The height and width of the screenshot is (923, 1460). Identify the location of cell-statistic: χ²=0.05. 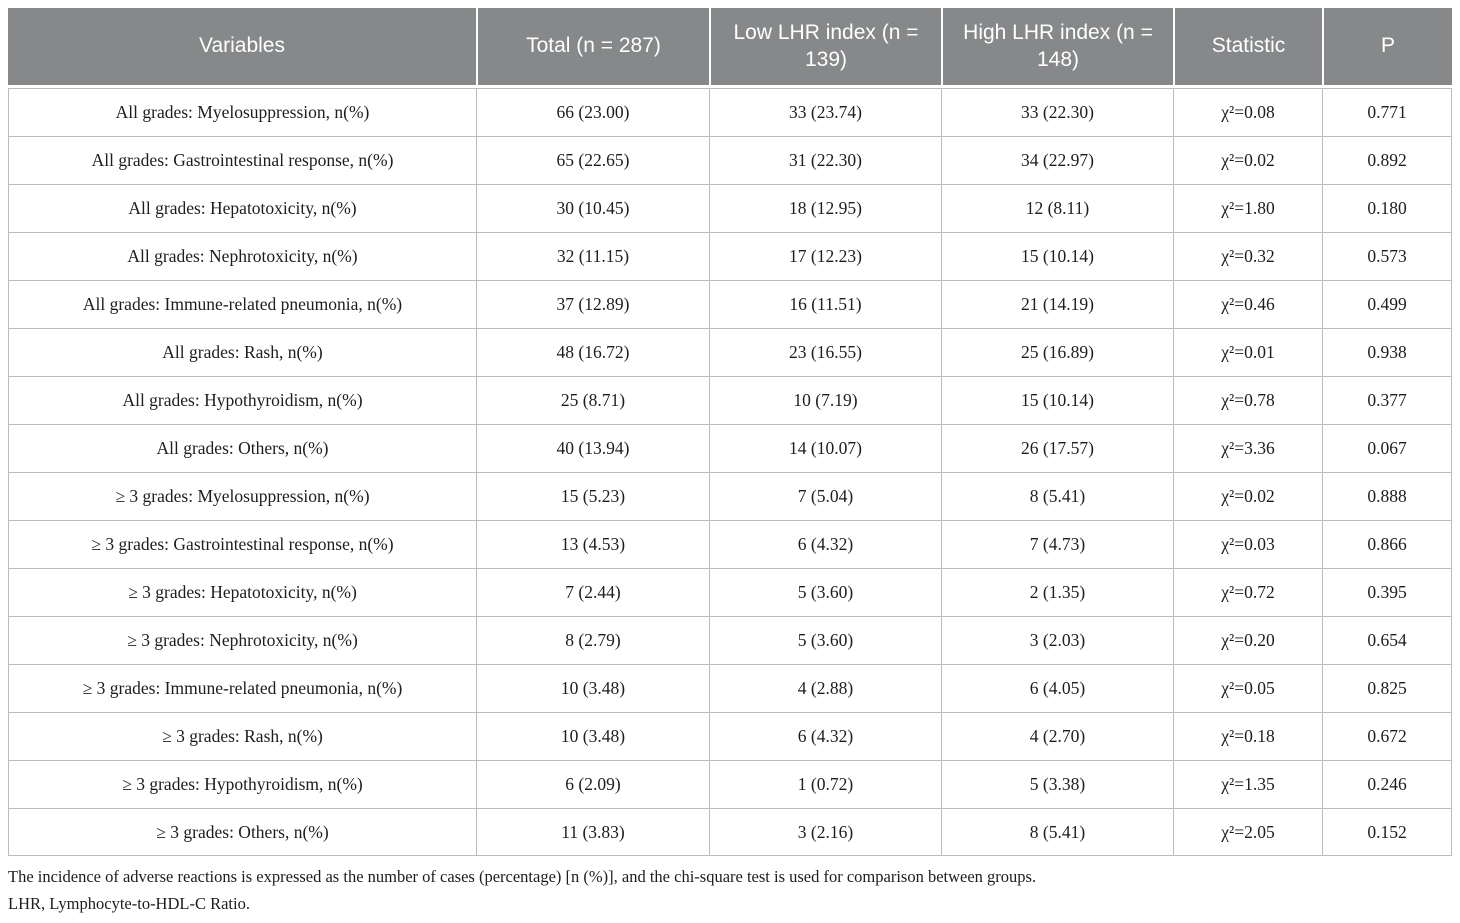
(1247, 688).